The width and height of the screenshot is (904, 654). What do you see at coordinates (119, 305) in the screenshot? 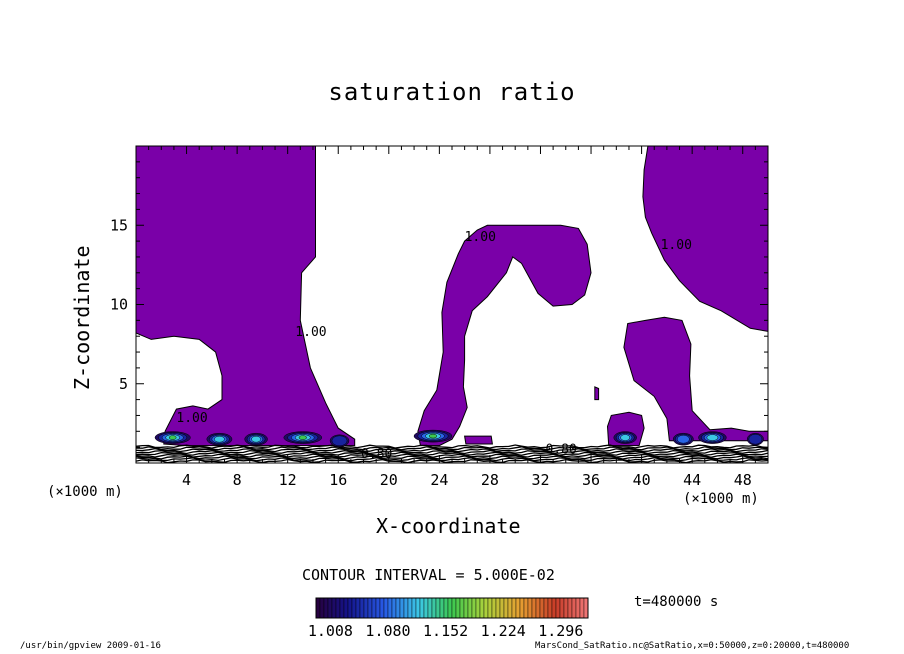
I see `y-tick-label: 10` at bounding box center [119, 305].